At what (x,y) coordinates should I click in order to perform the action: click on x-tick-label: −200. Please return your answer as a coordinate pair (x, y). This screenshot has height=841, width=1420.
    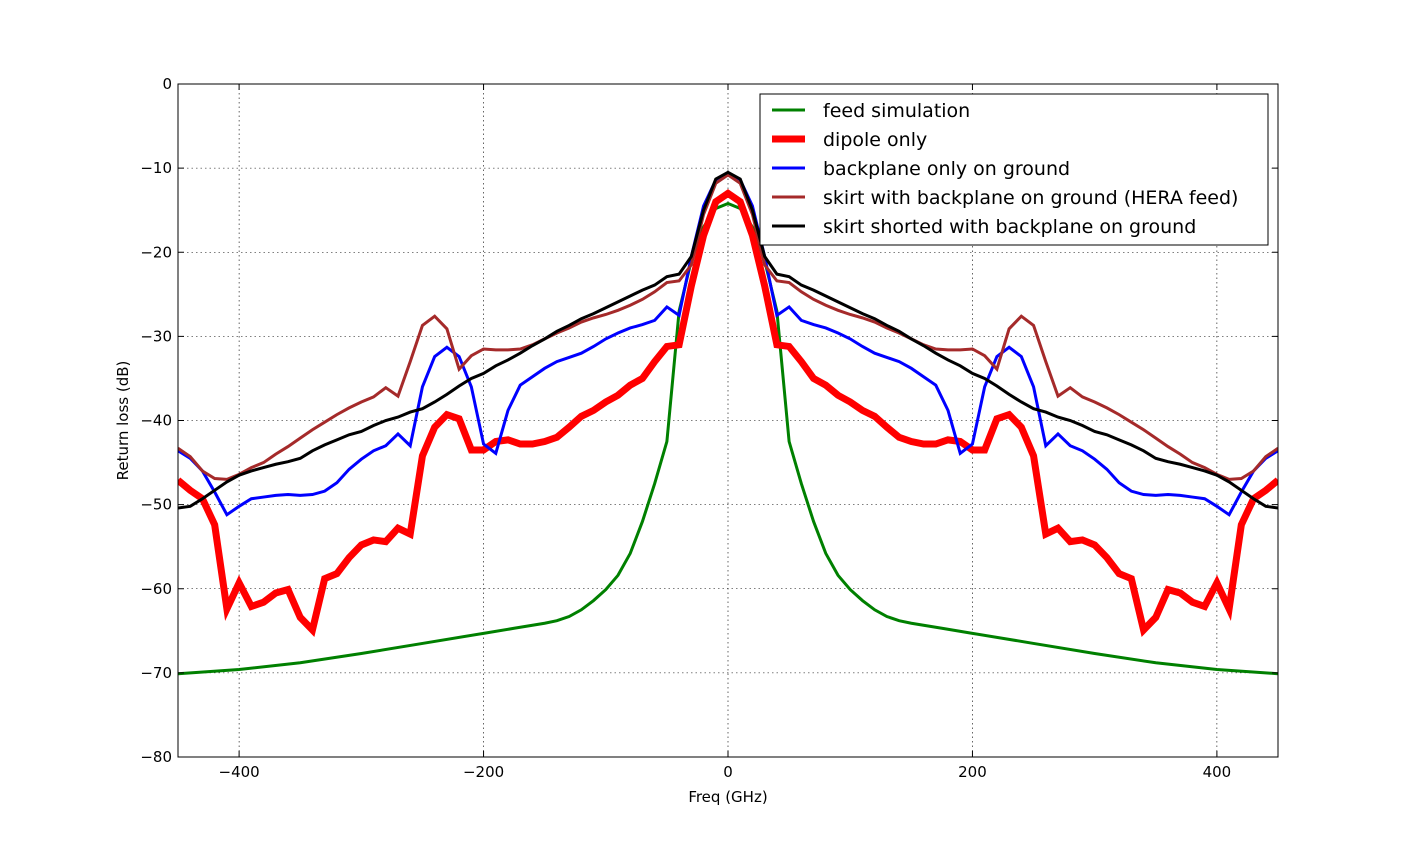
    Looking at the image, I should click on (483, 772).